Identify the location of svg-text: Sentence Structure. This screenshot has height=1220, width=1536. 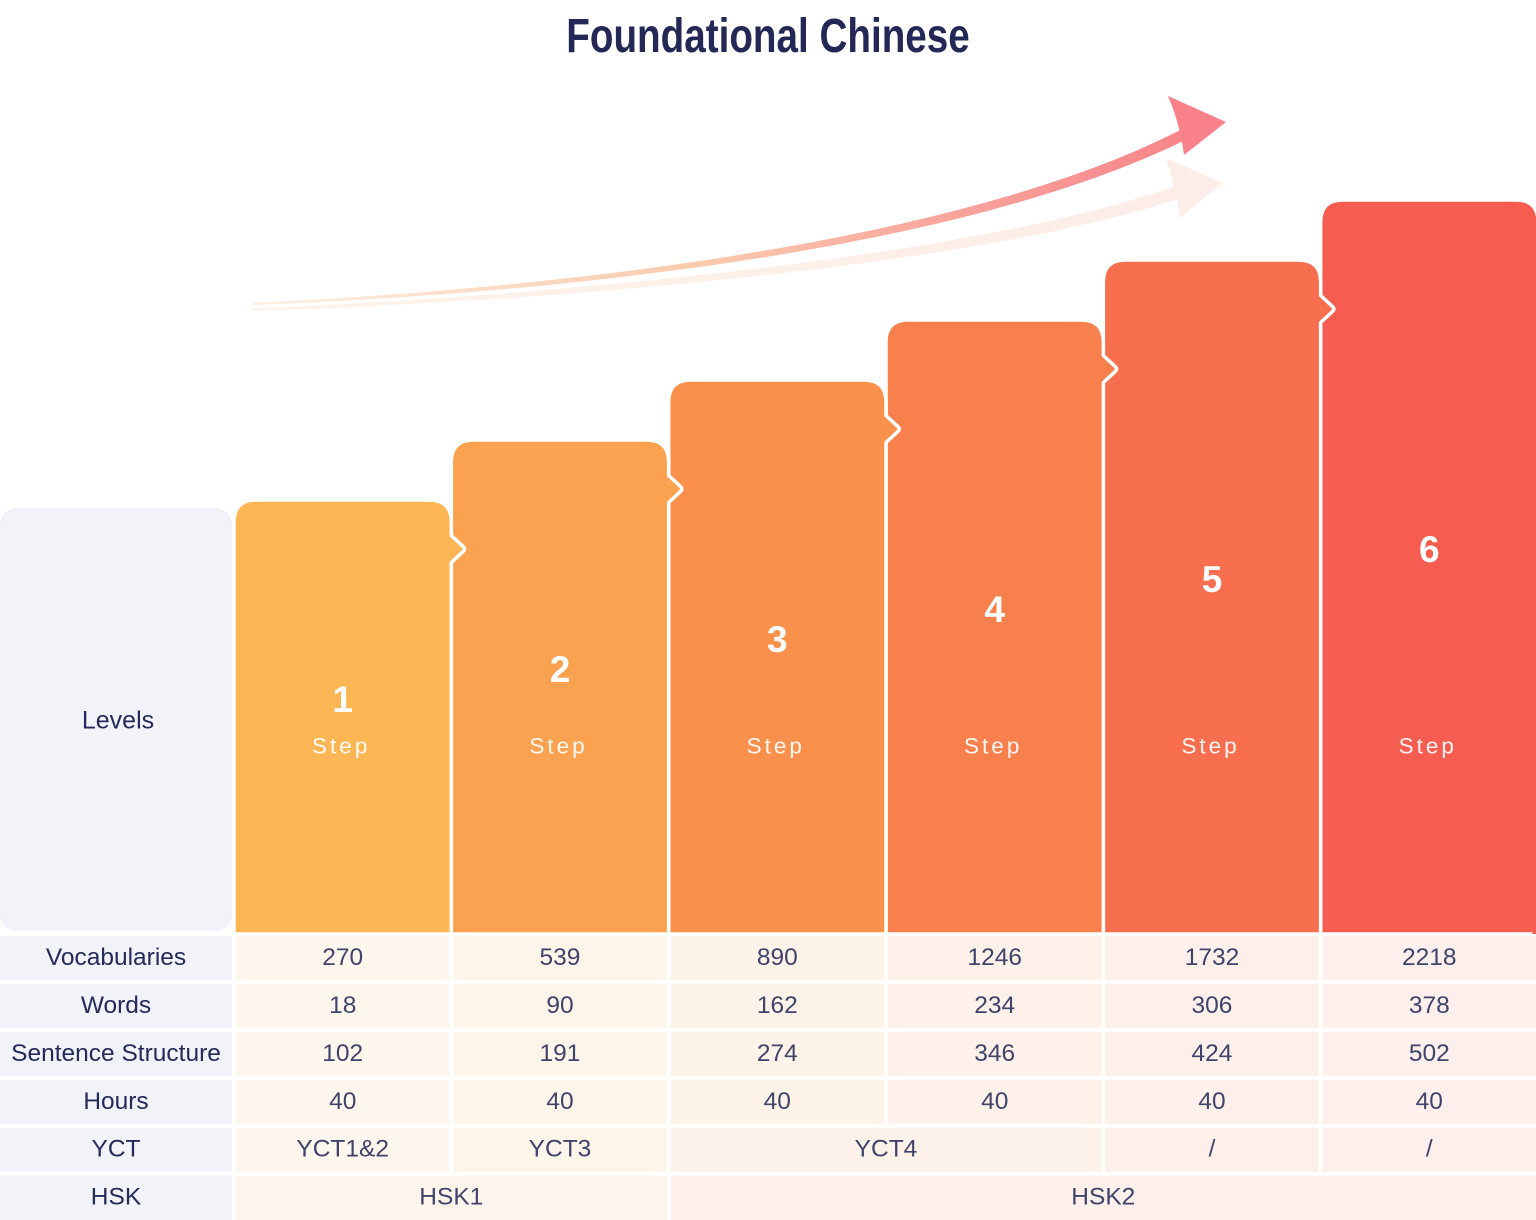
(116, 1053).